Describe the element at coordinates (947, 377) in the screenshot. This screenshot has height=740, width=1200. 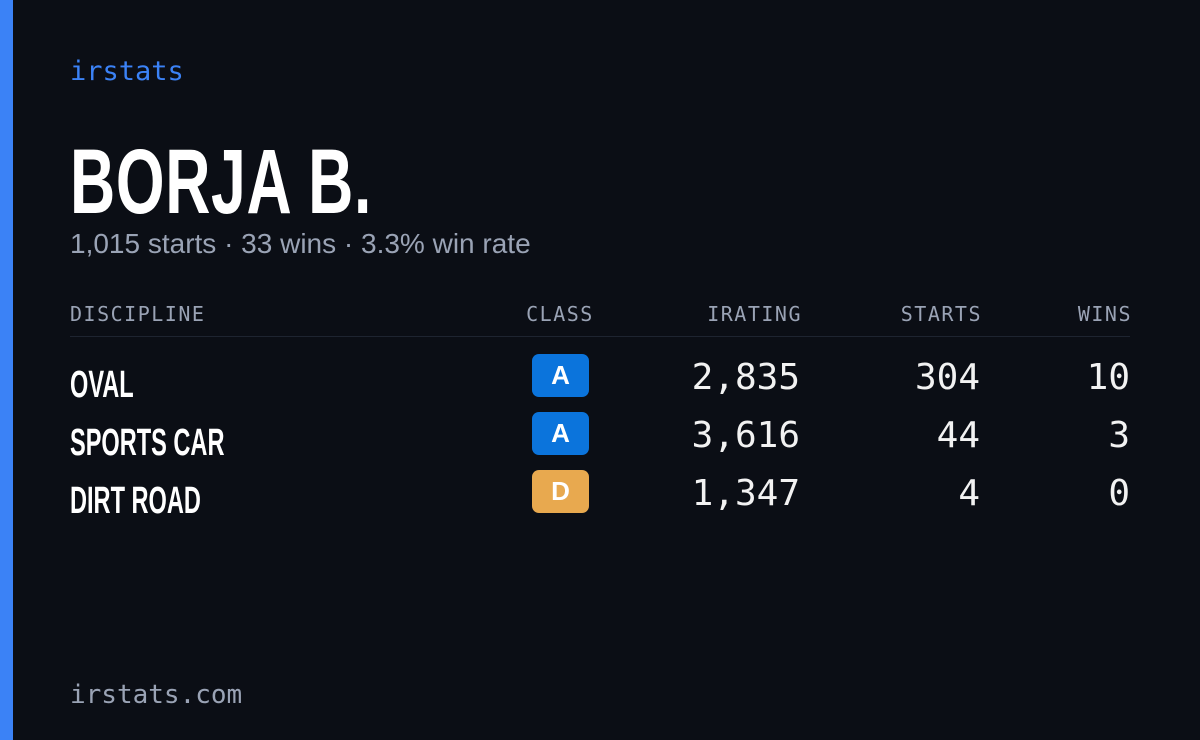
I see `starts: 304` at that location.